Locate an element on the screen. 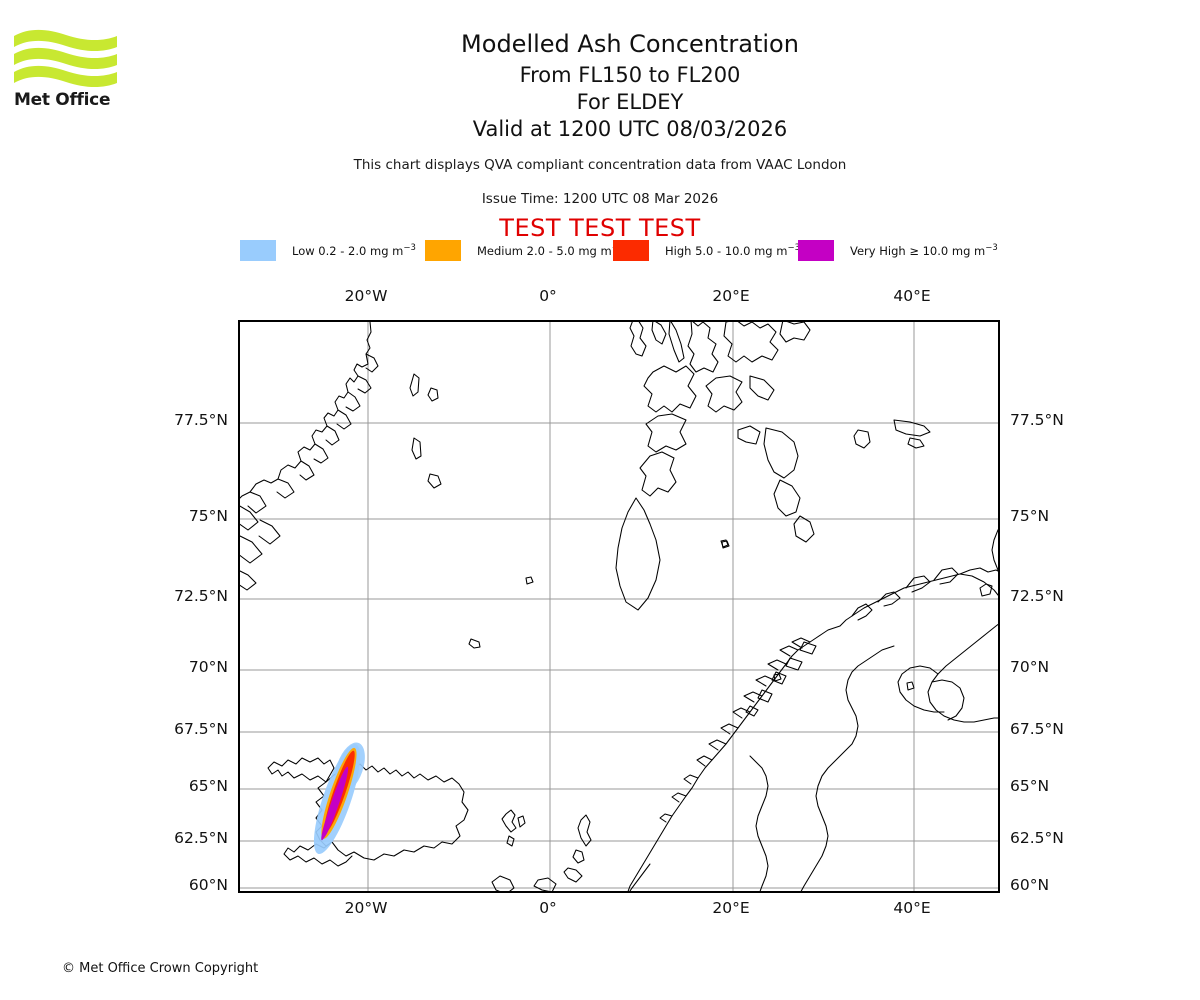 The width and height of the screenshot is (1200, 1000). lat-label-right-6: 62.5°N is located at coordinates (1037, 838).